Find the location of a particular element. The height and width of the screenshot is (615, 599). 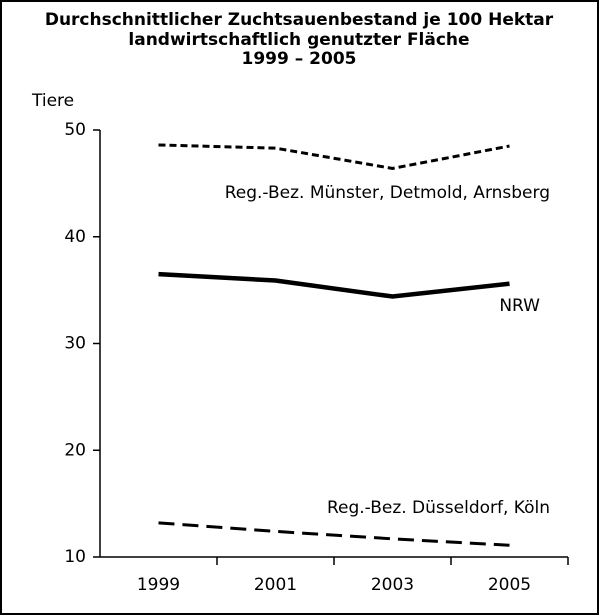

series-label: Reg.-Bez. Münster, Detmold, Arnsberg is located at coordinates (387, 193).